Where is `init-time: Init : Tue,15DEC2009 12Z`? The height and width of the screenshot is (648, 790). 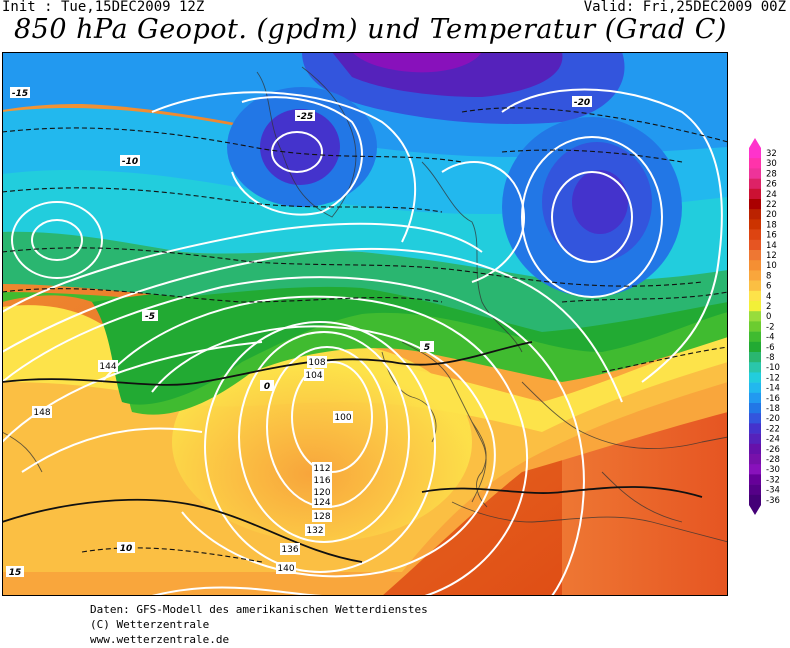 init-time: Init : Tue,15DEC2009 12Z is located at coordinates (103, 7).